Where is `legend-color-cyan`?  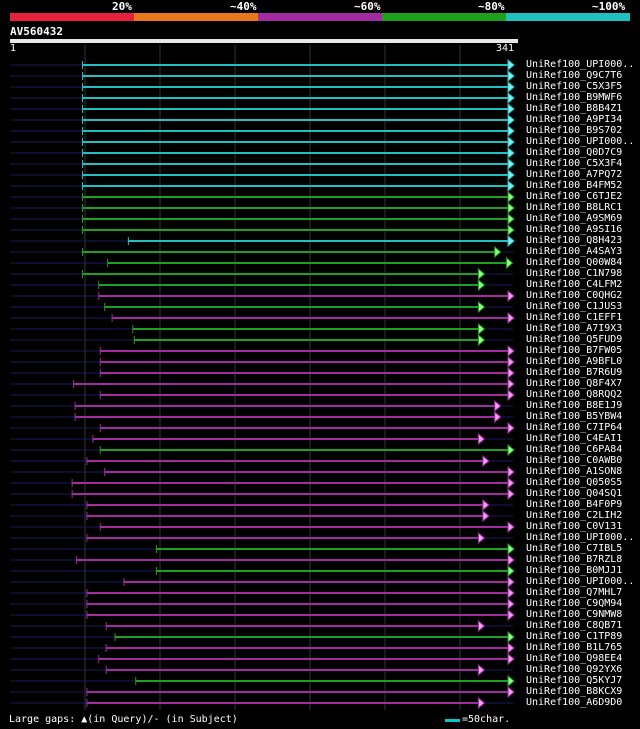
legend-color-cyan is located at coordinates (568, 17).